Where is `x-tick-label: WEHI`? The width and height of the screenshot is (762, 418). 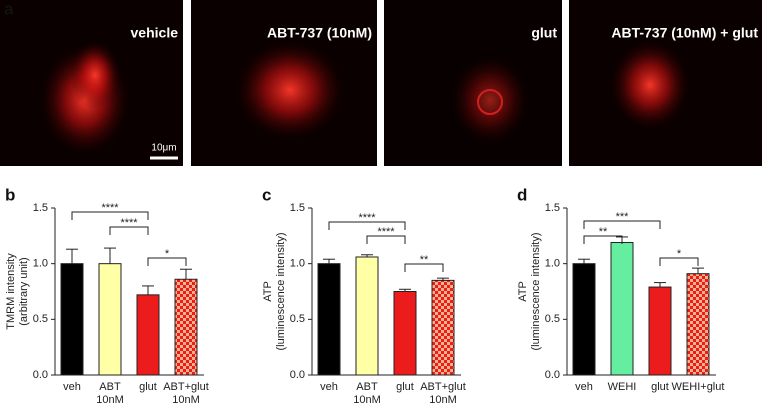
x-tick-label: WEHI is located at coordinates (622, 387).